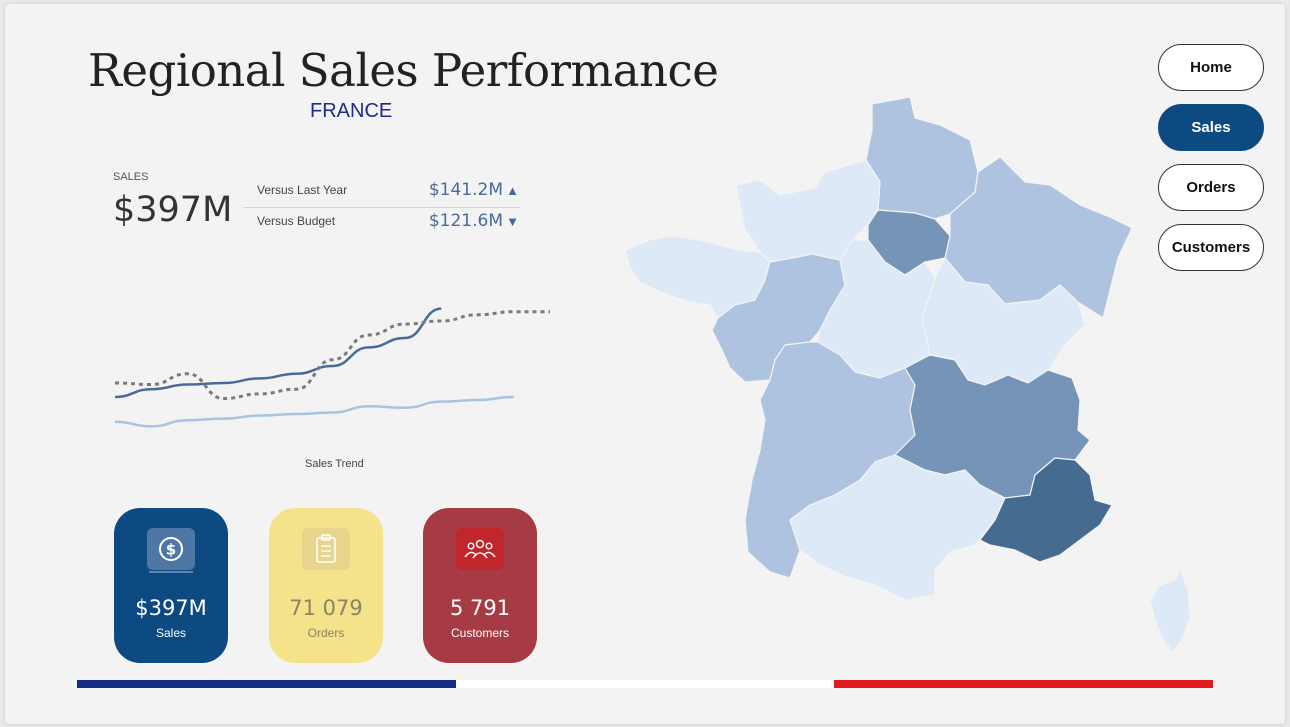 The image size is (1290, 727). Describe the element at coordinates (171, 608) in the screenshot. I see `sales-card-value: $397M` at that location.